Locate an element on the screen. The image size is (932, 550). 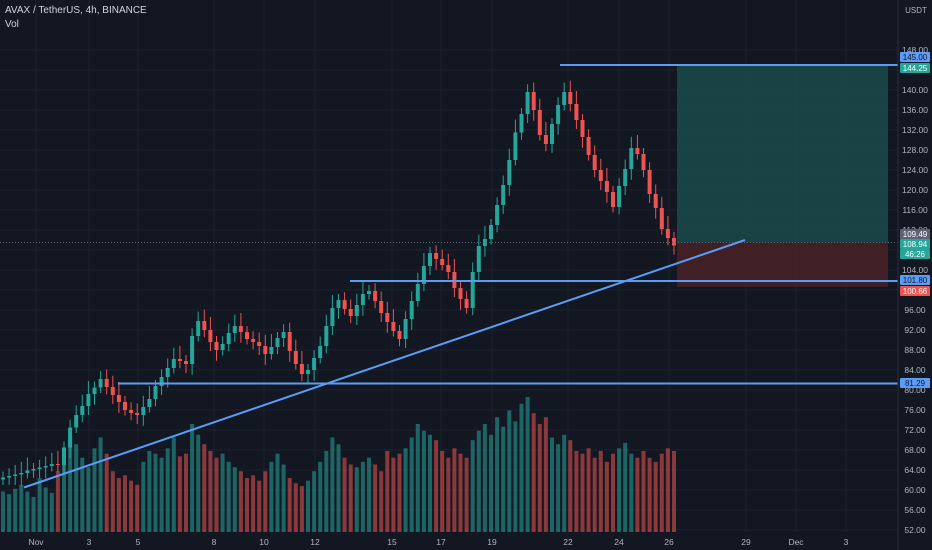
time-tick-label: 15 is located at coordinates (392, 542).